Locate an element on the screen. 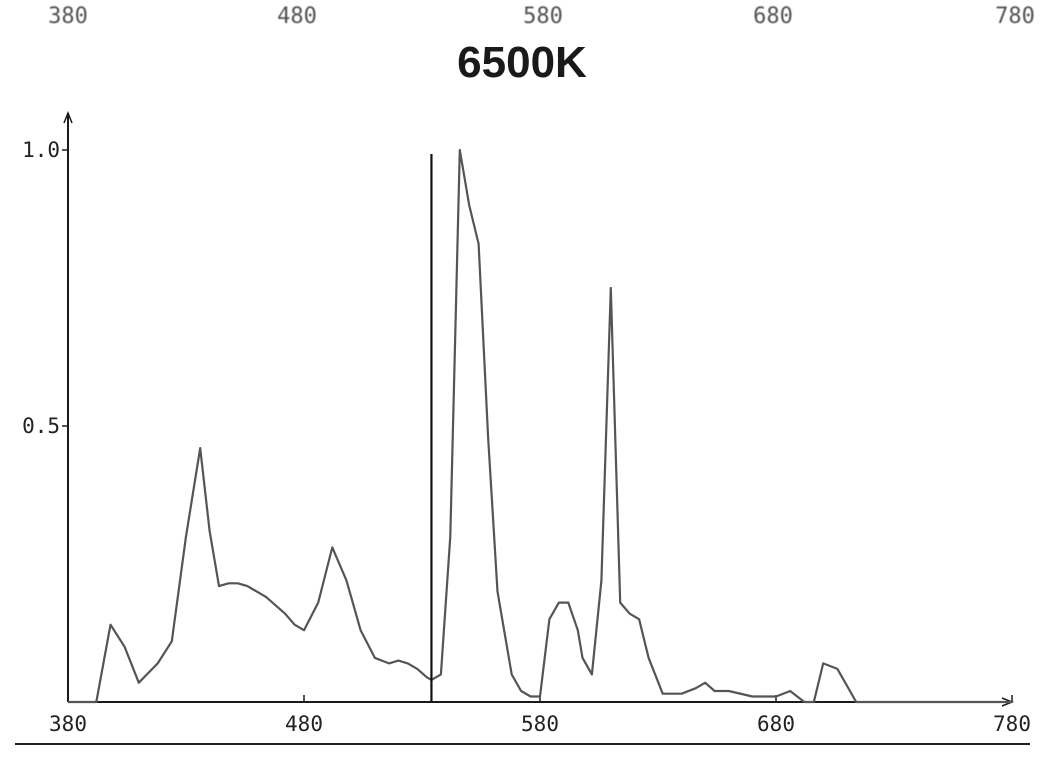 This screenshot has width=1044, height=758. x-tick-label: 580 is located at coordinates (540, 724).